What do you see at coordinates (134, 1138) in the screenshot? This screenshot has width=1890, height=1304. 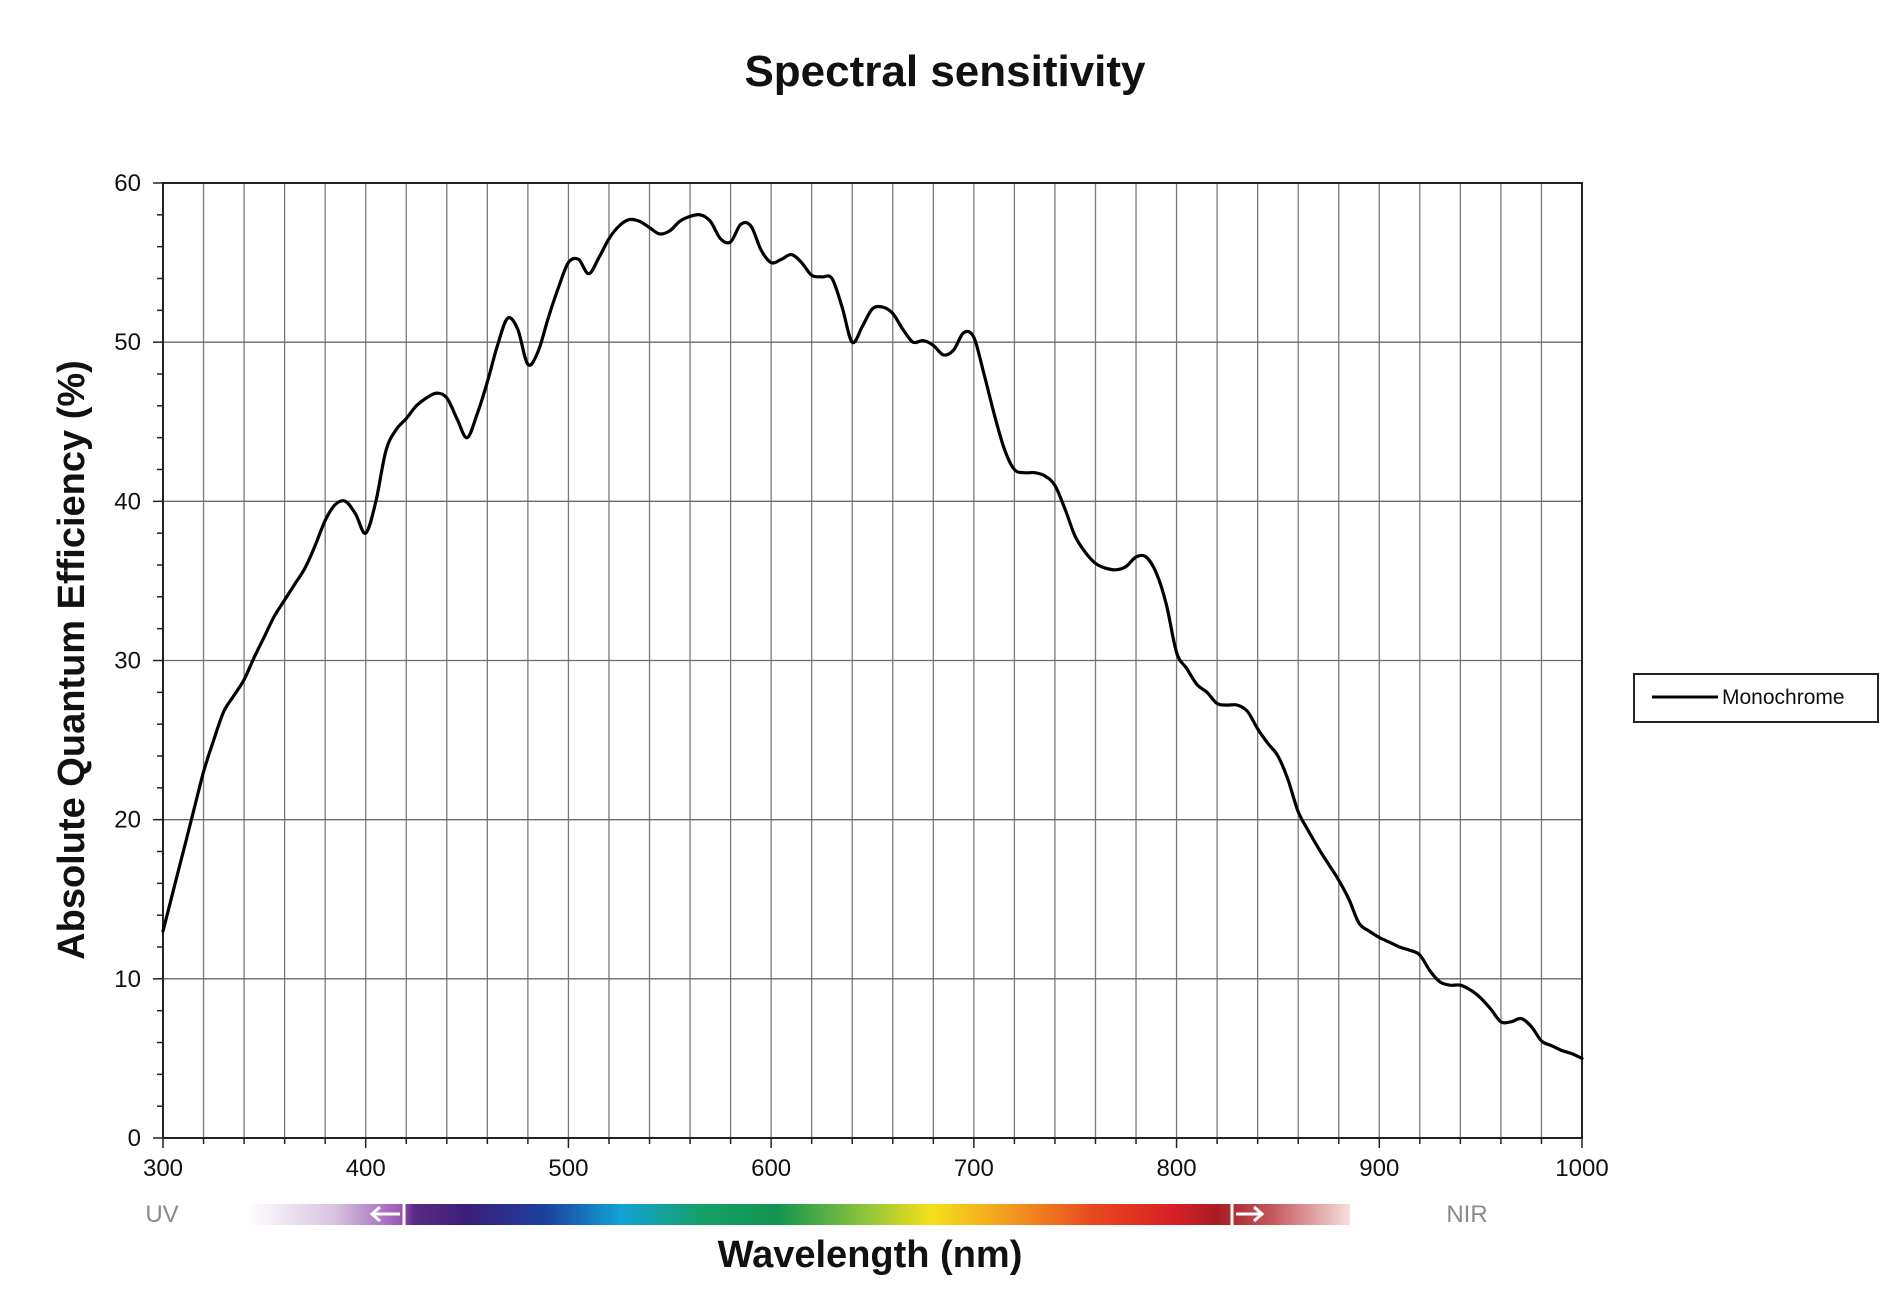 I see `y-tick-label: 0` at bounding box center [134, 1138].